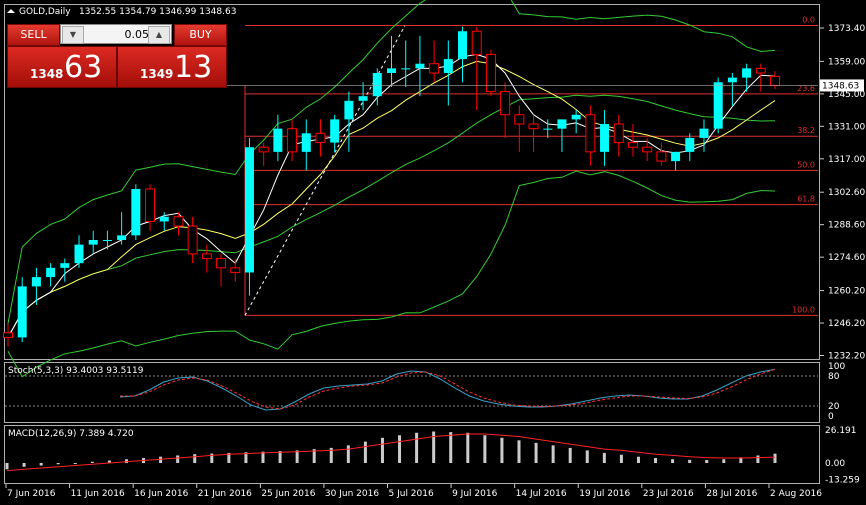 The image size is (866, 505). What do you see at coordinates (412, 392) in the screenshot?
I see `stoch-panel-frame` at bounding box center [412, 392].